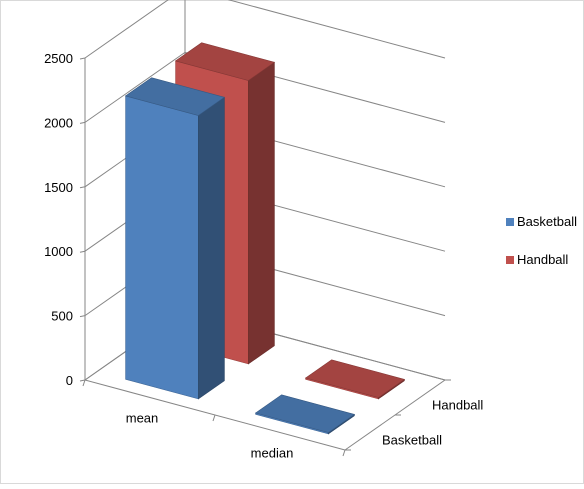 This screenshot has width=584, height=489. Describe the element at coordinates (58, 122) in the screenshot. I see `y-tick-label: 2000` at that location.